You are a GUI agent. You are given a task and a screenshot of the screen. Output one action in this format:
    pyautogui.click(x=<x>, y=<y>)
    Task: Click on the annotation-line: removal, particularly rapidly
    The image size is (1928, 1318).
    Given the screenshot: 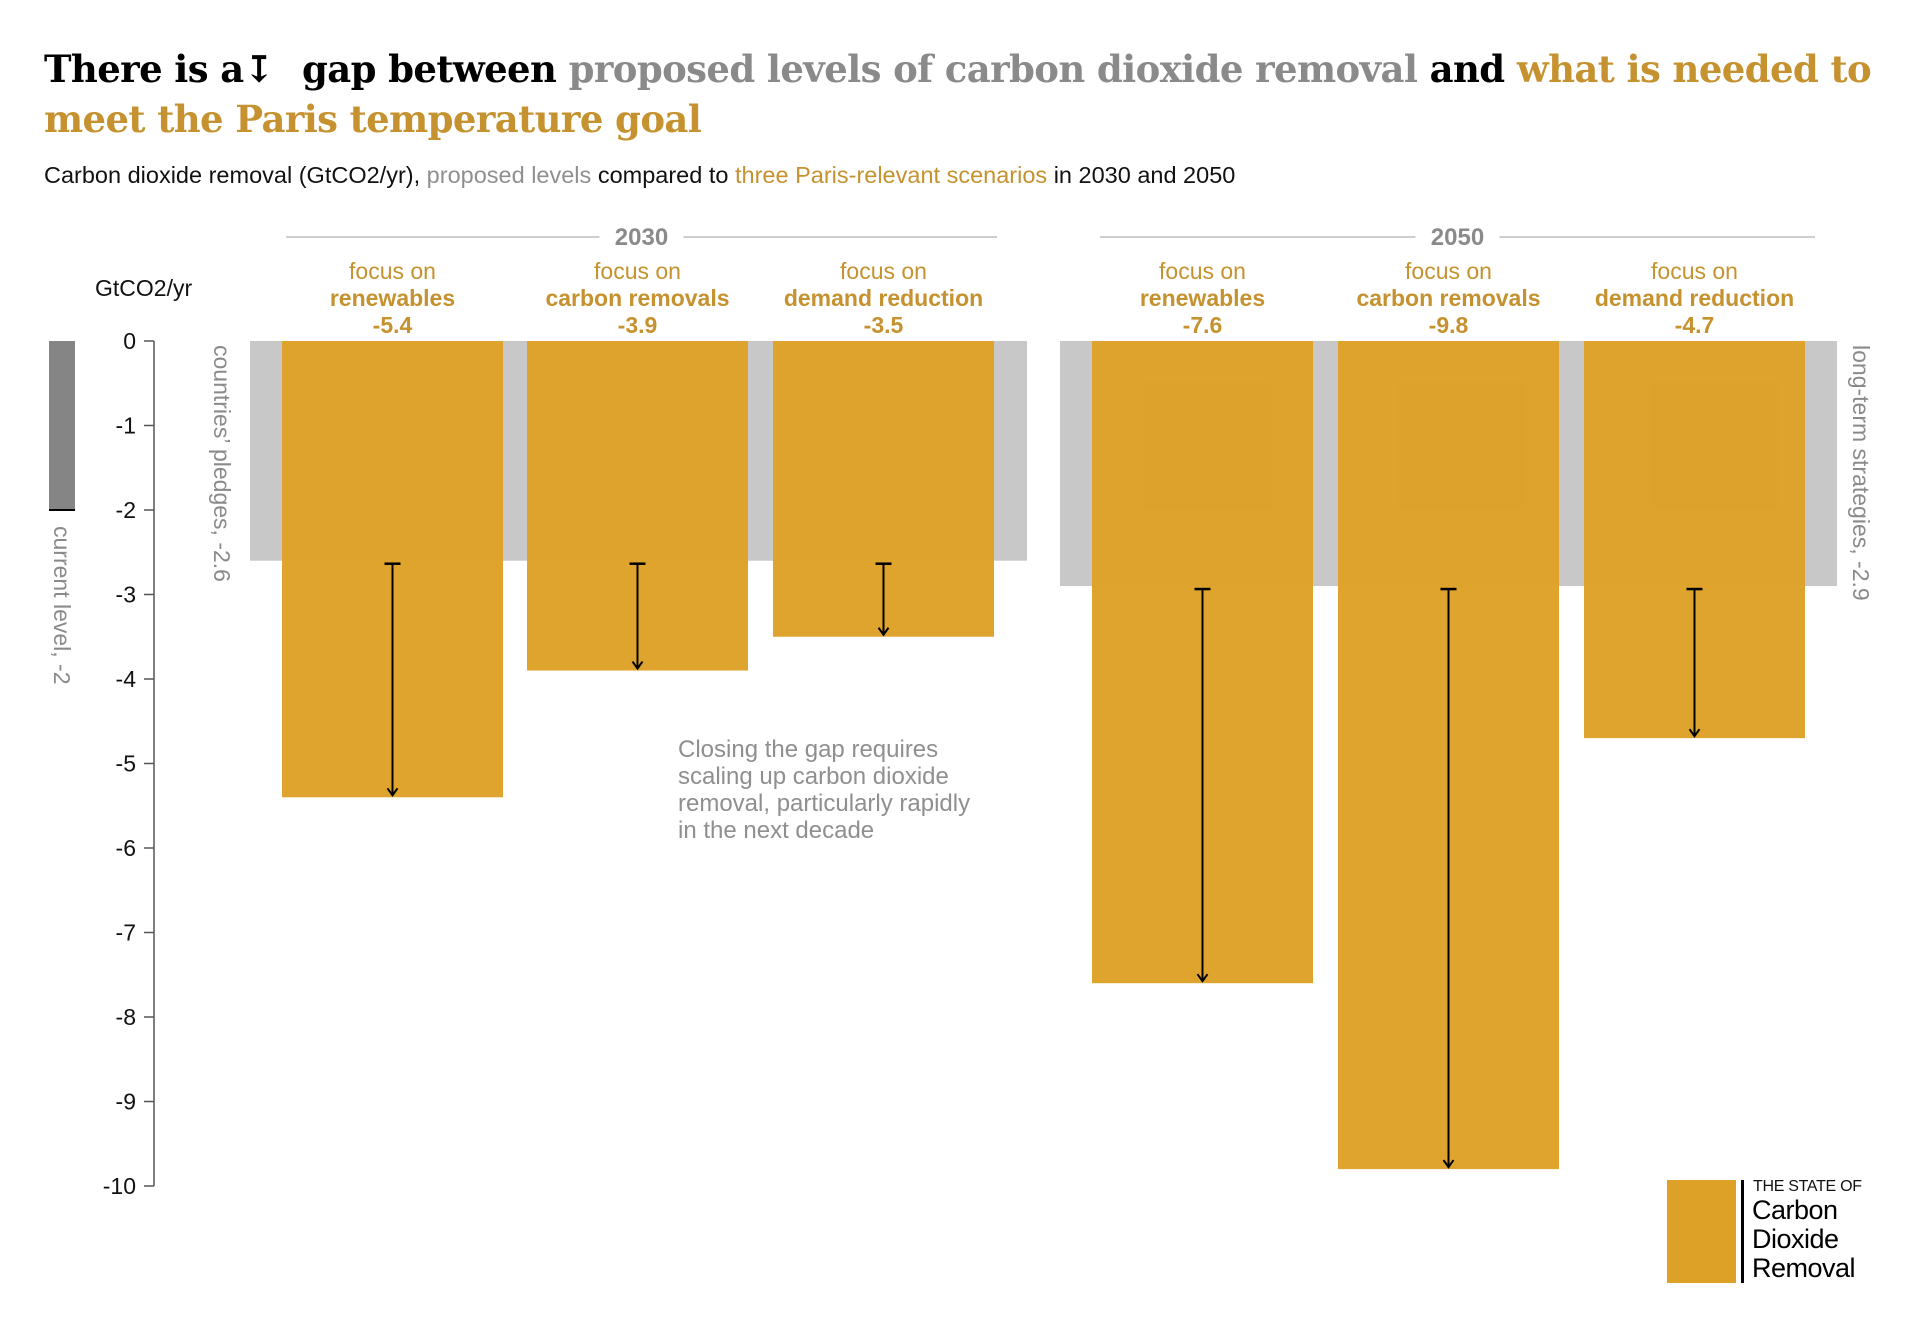 What is the action you would take?
    pyautogui.click(x=824, y=803)
    